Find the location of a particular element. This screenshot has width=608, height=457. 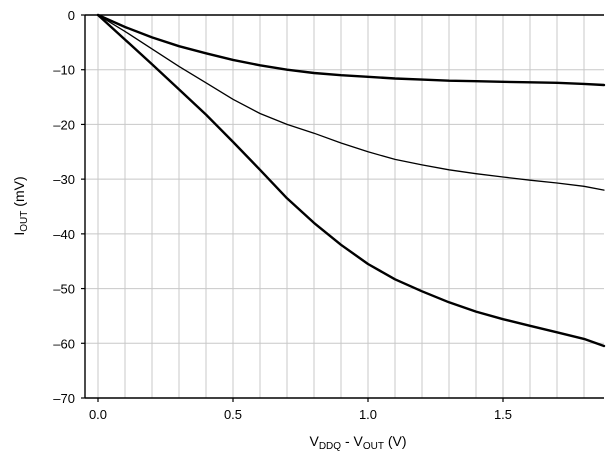

x-tick-label: 0.5 is located at coordinates (233, 414).